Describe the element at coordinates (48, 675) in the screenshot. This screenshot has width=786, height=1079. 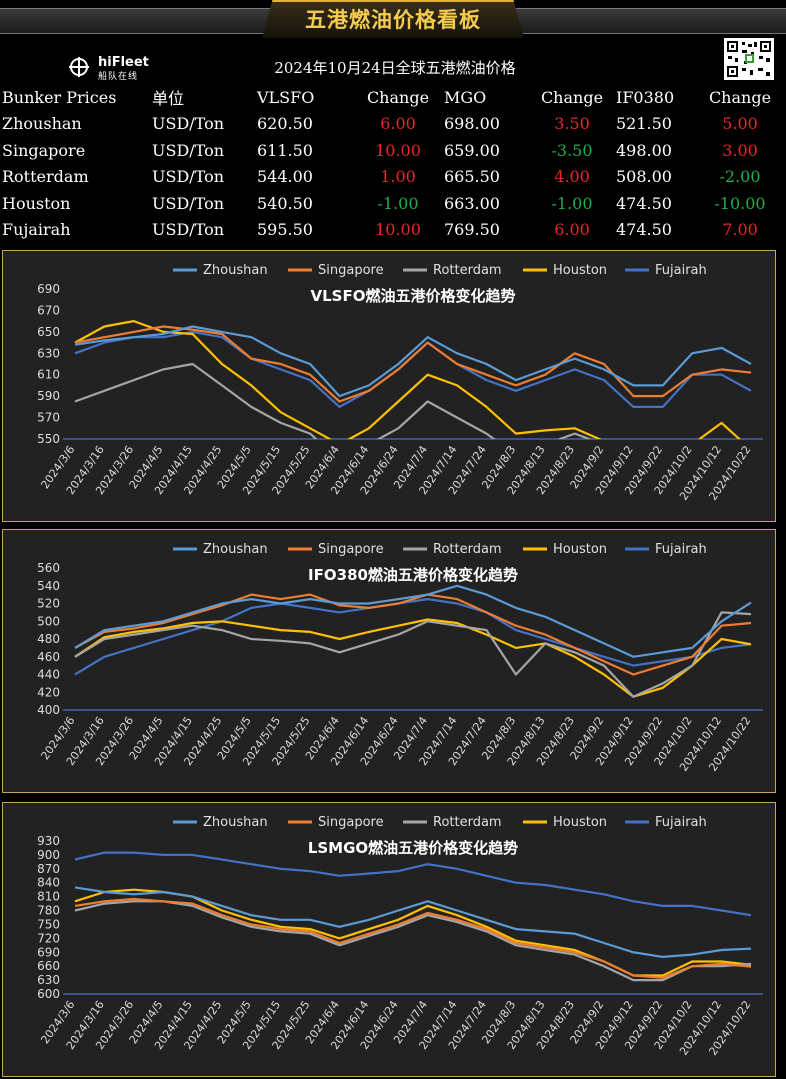
I see `y-tick-label: 440` at that location.